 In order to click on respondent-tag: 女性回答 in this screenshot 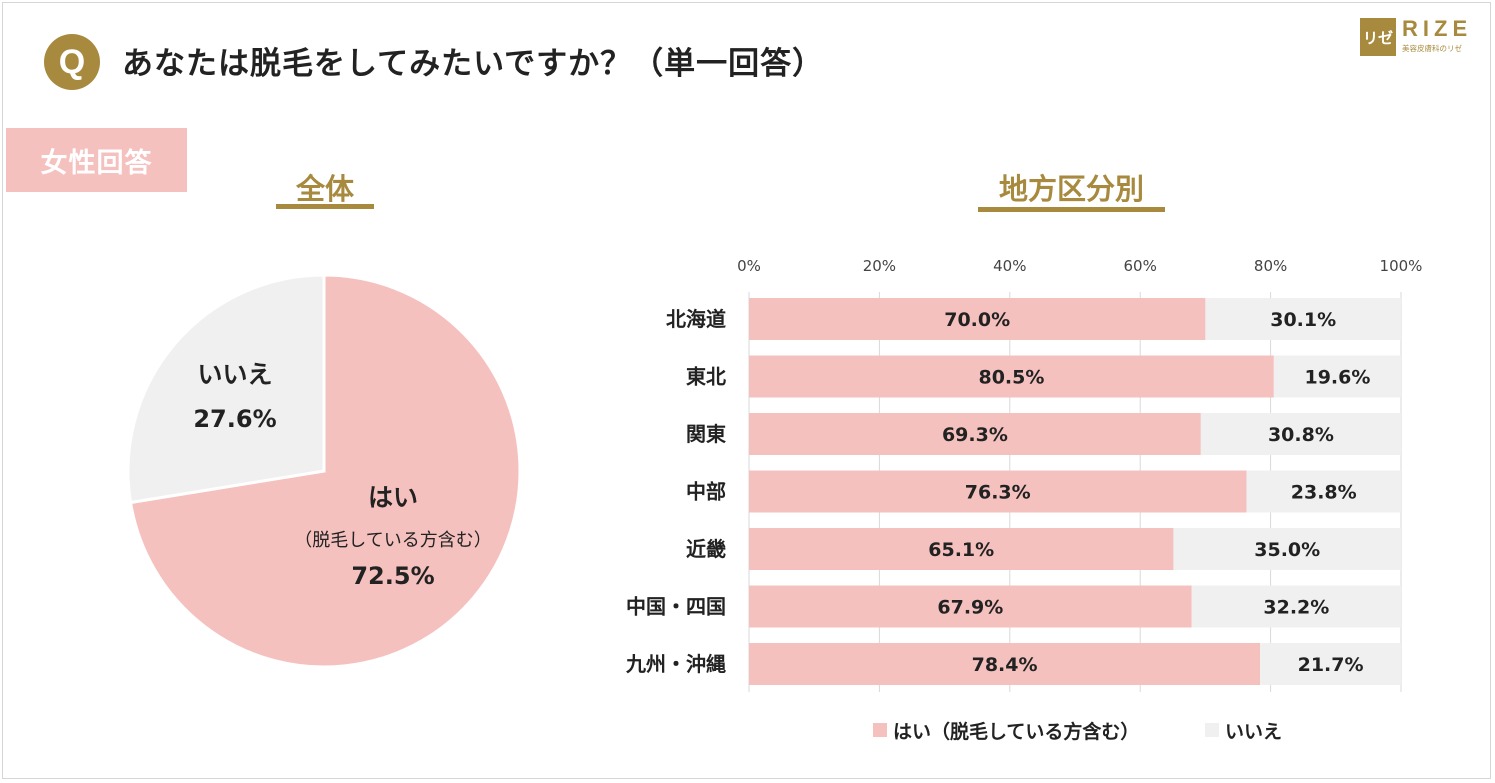, I will do `click(96, 160)`.